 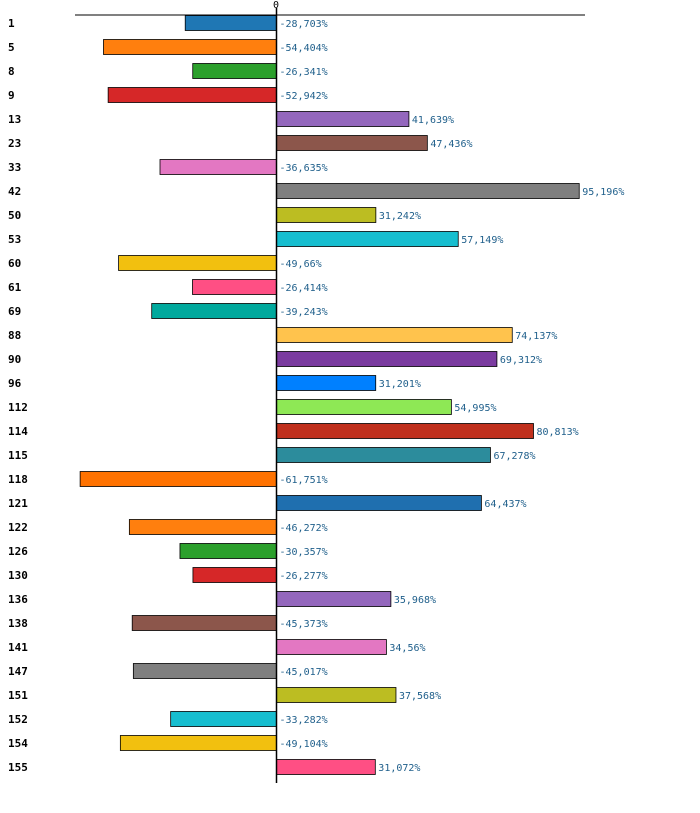 What do you see at coordinates (18, 407) in the screenshot?
I see `category-label: 112` at bounding box center [18, 407].